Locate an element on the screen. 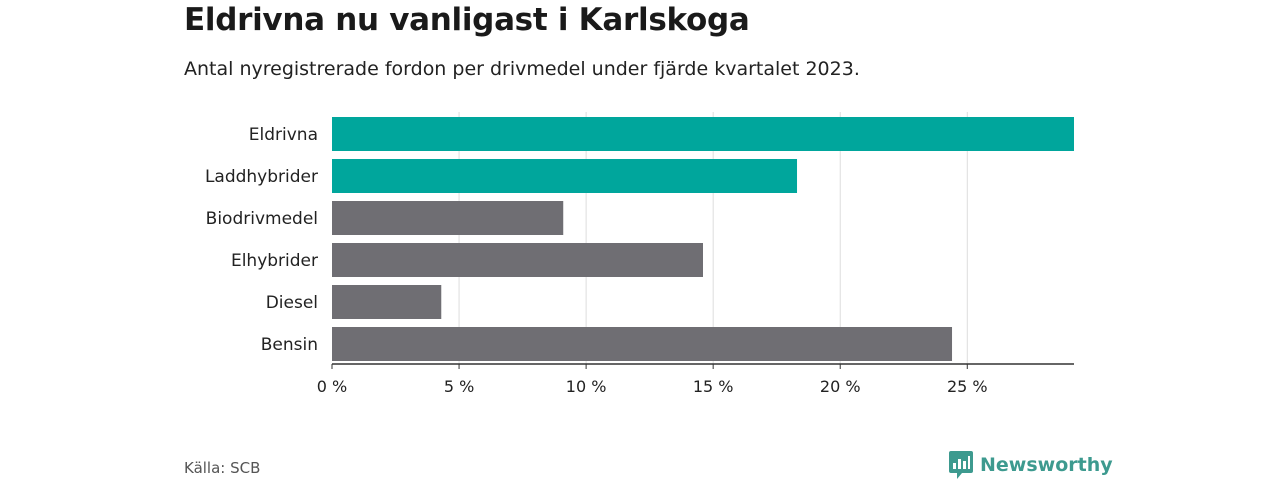 Image resolution: width=1280 pixels, height=480 pixels. x-tick-label: 25 % is located at coordinates (967, 386).